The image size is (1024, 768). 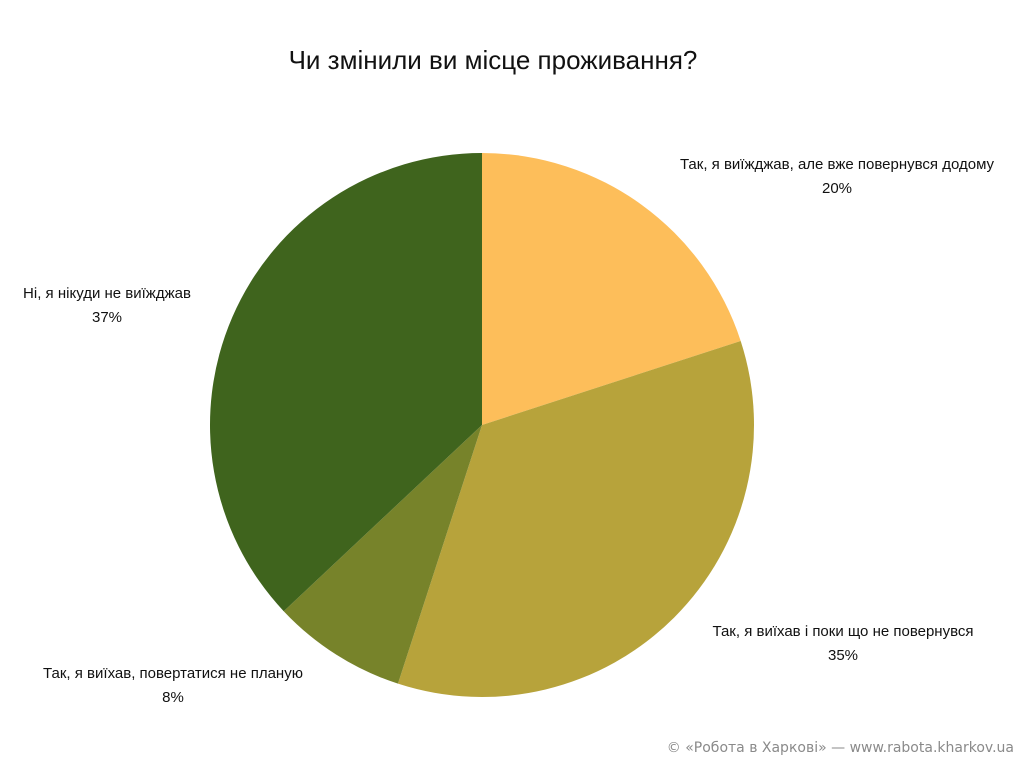 I want to click on slice-label-returned-value: 20%, so click(x=837, y=188).